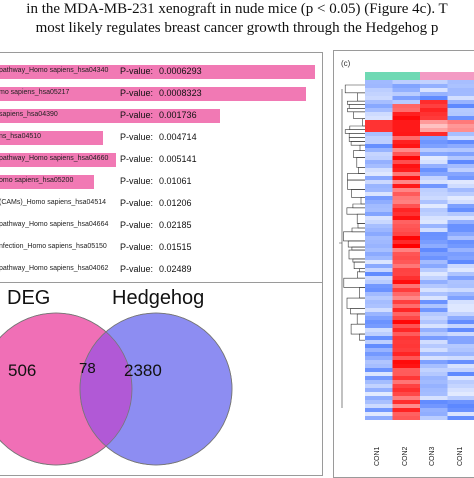  I want to click on enrichment-pathway-label: pathway_Homo sapiens_hsa04062, so click(54, 268).